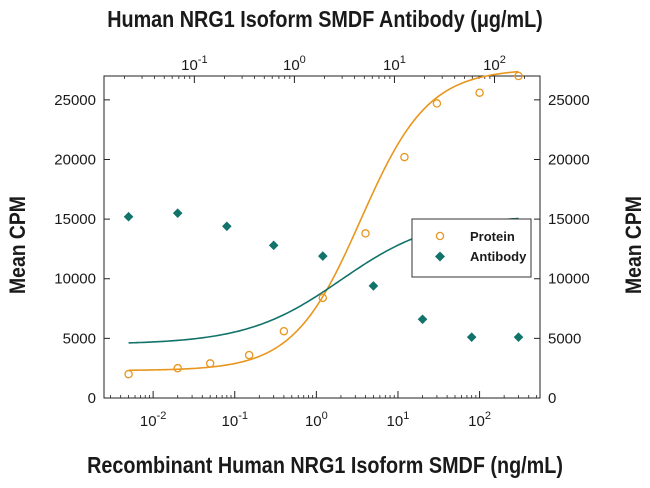 The height and width of the screenshot is (488, 650). Describe the element at coordinates (564, 338) in the screenshot. I see `y-tick-label-right: 5000` at that location.